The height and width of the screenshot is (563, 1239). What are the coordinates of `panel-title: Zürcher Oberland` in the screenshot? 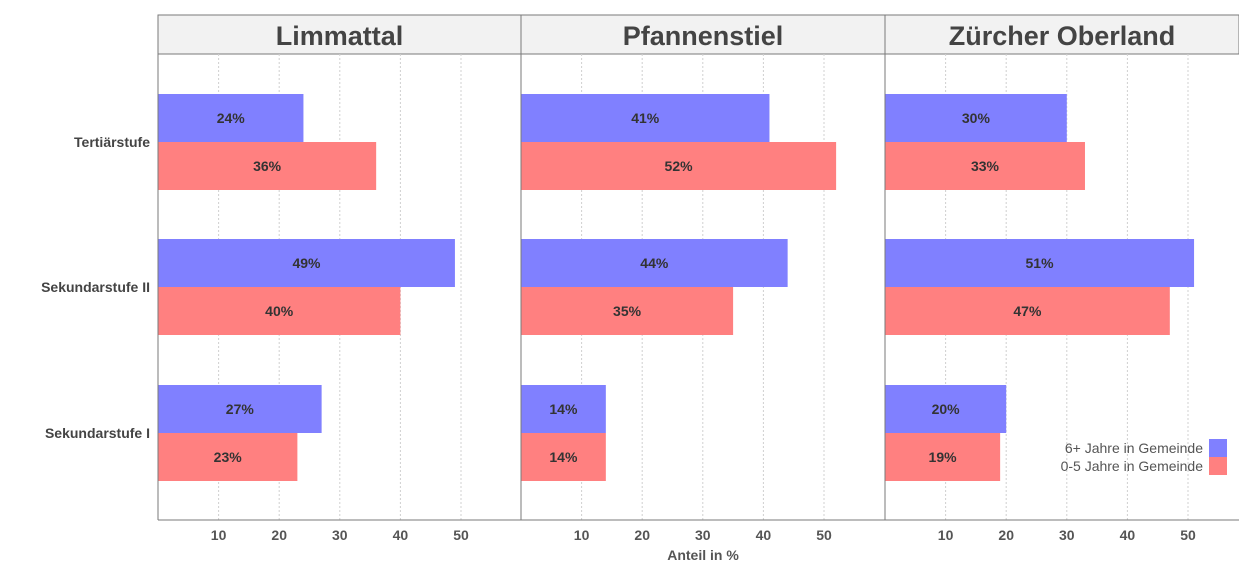 It's located at (1062, 36).